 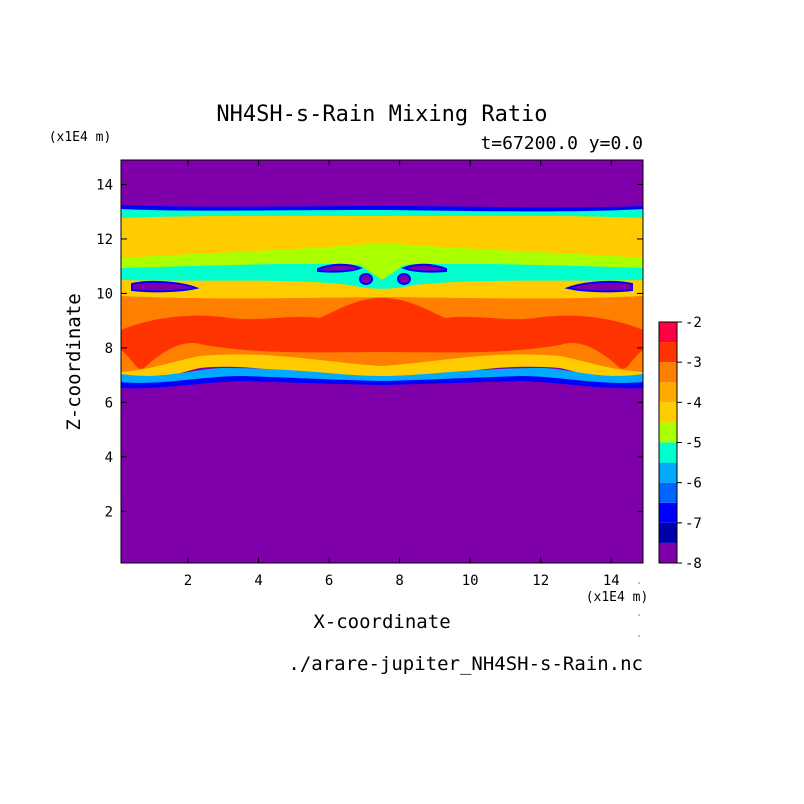 What do you see at coordinates (381, 622) in the screenshot?
I see `x-axis-label: X-coordinate` at bounding box center [381, 622].